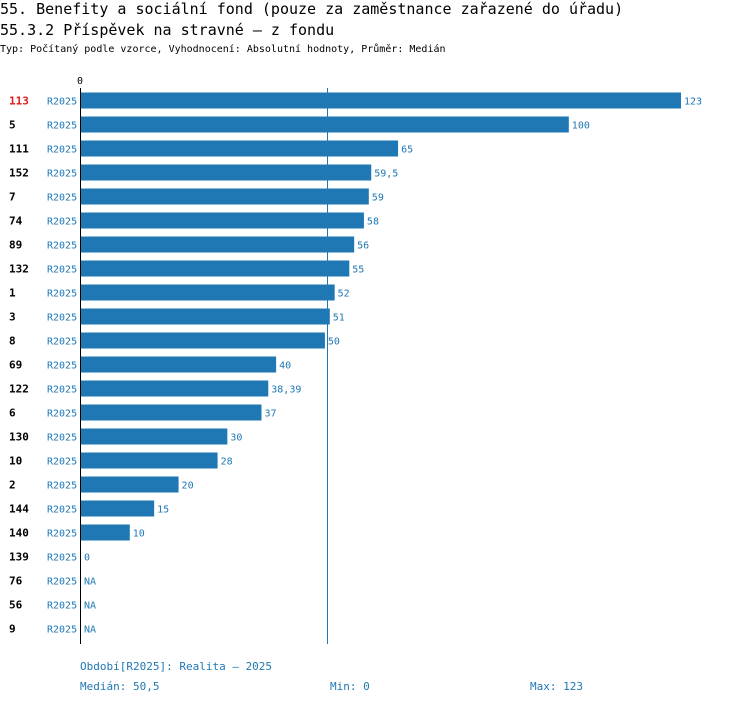  What do you see at coordinates (80, 81) in the screenshot?
I see `axis-origin-label: 0` at bounding box center [80, 81].